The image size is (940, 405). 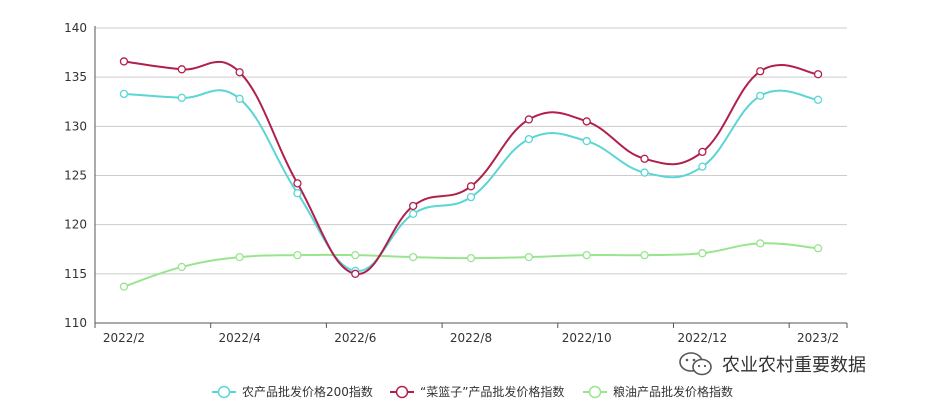 What do you see at coordinates (587, 338) in the screenshot?
I see `x-tick-label: 2022/10` at bounding box center [587, 338].